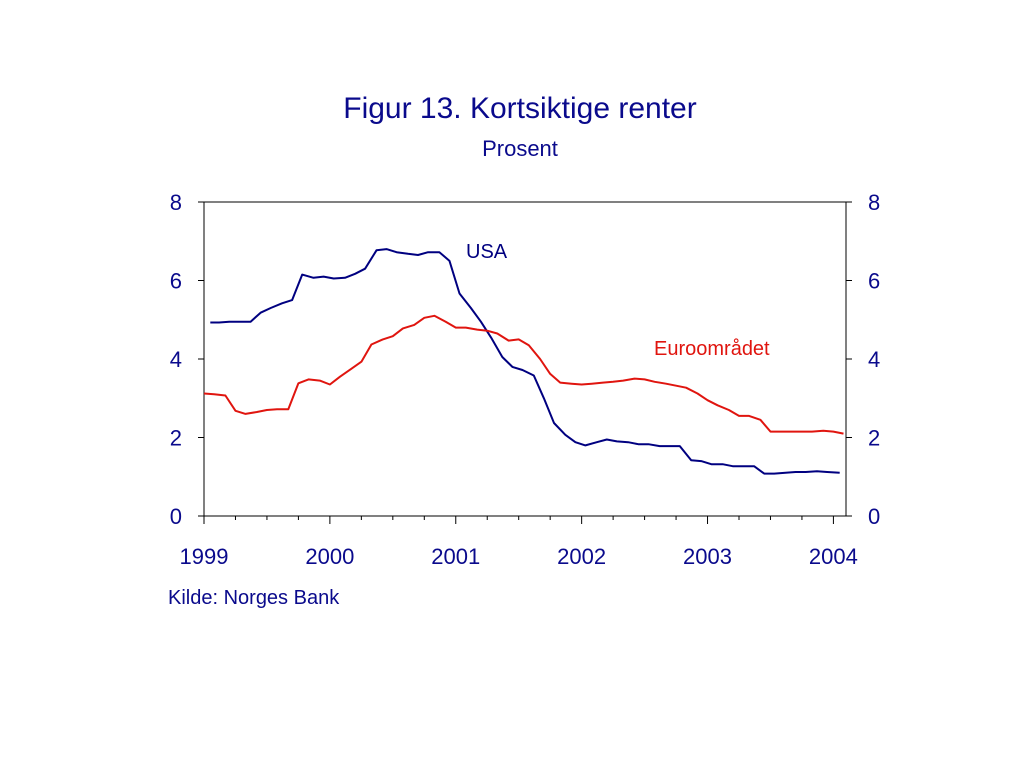  I want to click on usa-series-label: USA, so click(487, 252).